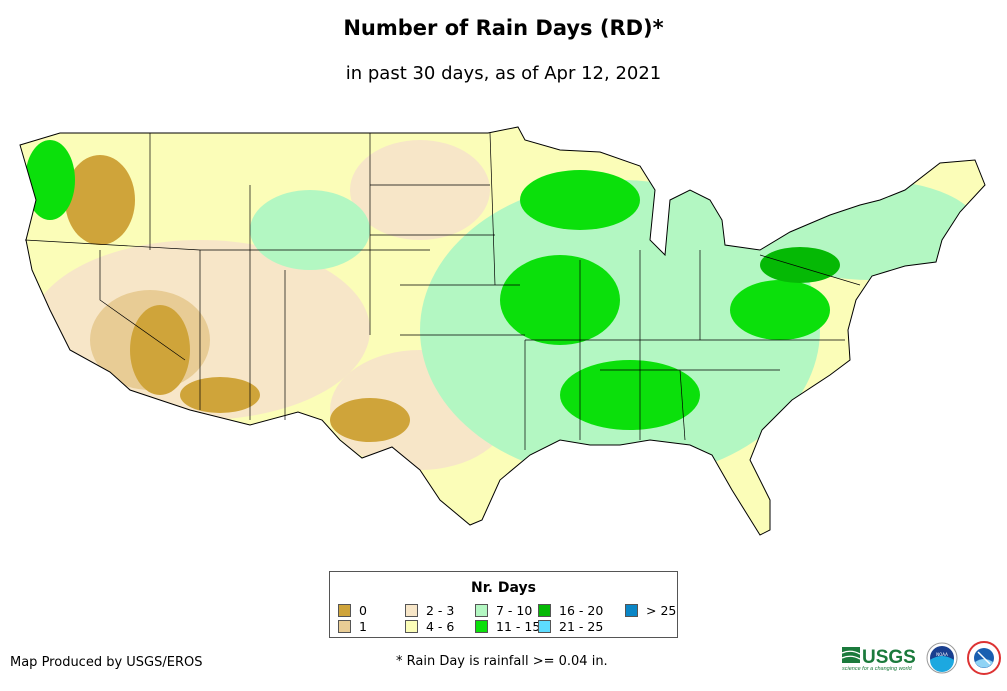 The image size is (1007, 691). I want to click on map-subtitle: in past 30 days, as of Apr 12, 2021, so click(503, 73).